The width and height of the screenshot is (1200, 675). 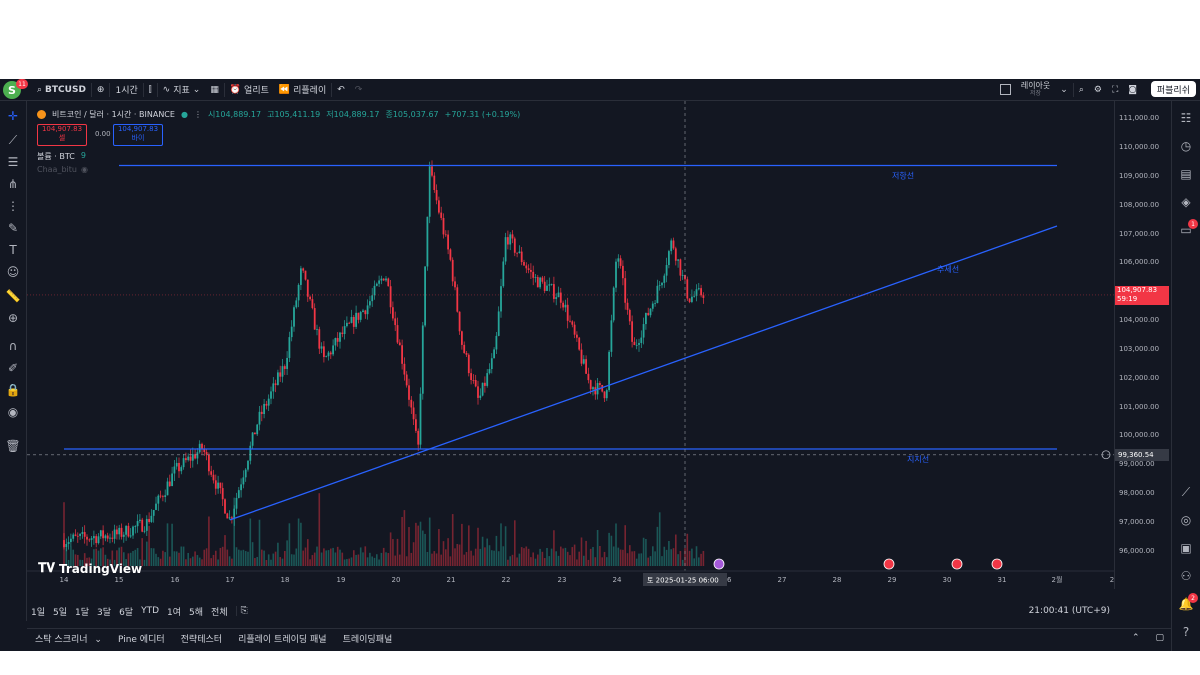 I want to click on range-3m: 3달, so click(x=104, y=612).